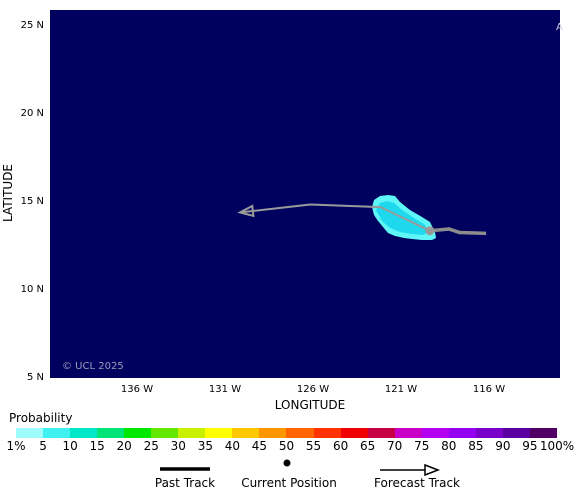 The image size is (580, 498). Describe the element at coordinates (16, 446) in the screenshot. I see `colorbar-tick-label: 1%` at that location.